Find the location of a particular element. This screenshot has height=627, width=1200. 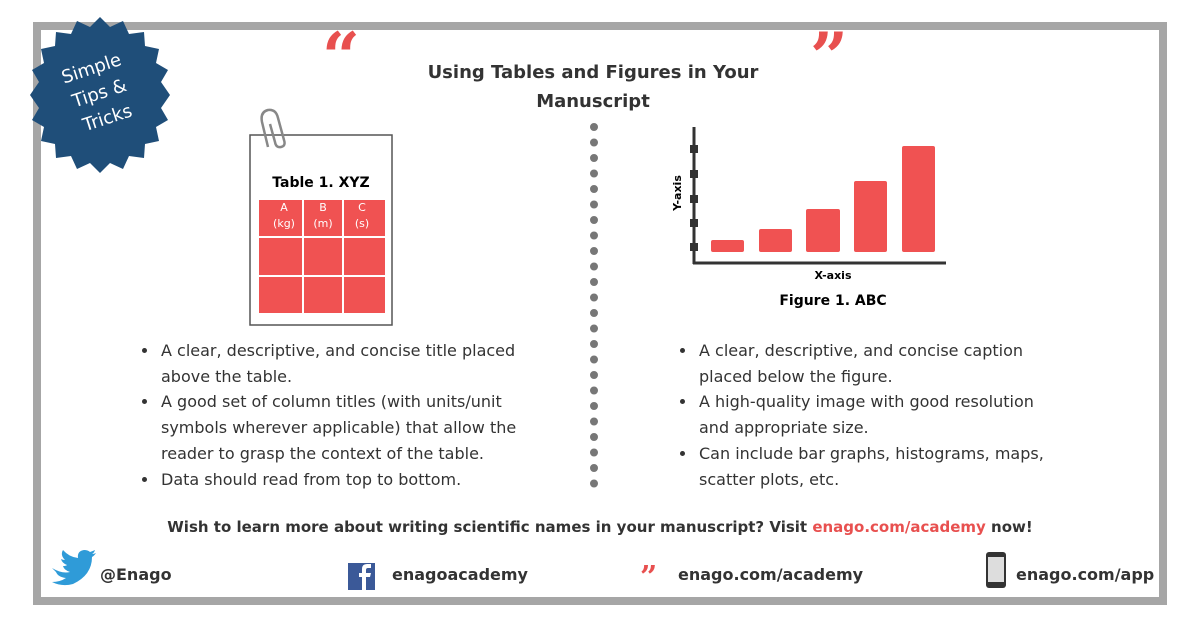

twitter-handle: @Enago is located at coordinates (136, 574).